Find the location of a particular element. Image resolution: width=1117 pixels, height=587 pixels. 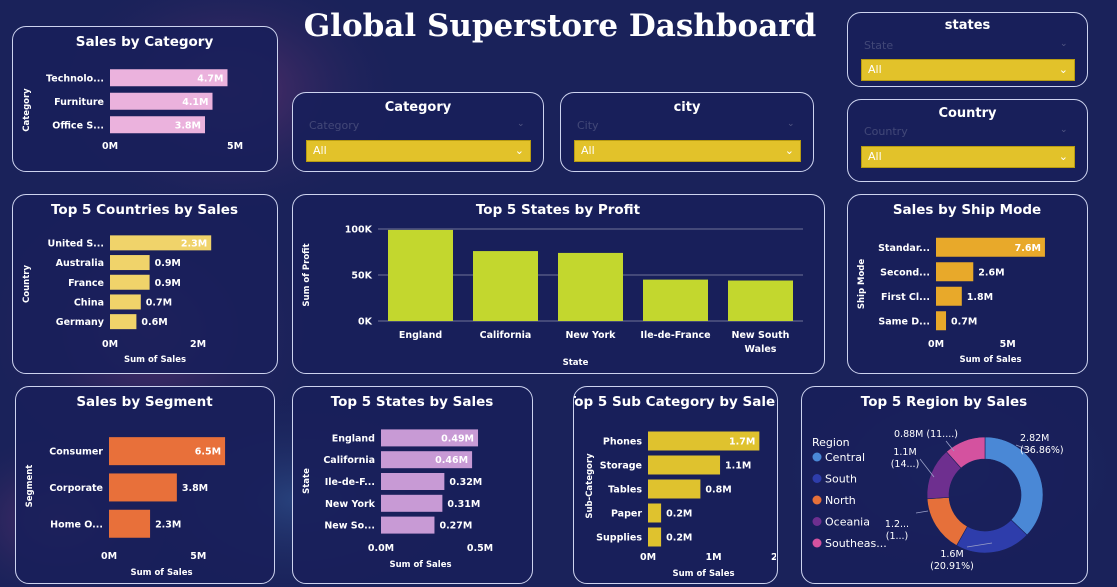

slice-value-label: 1.1M is located at coordinates (904, 452).